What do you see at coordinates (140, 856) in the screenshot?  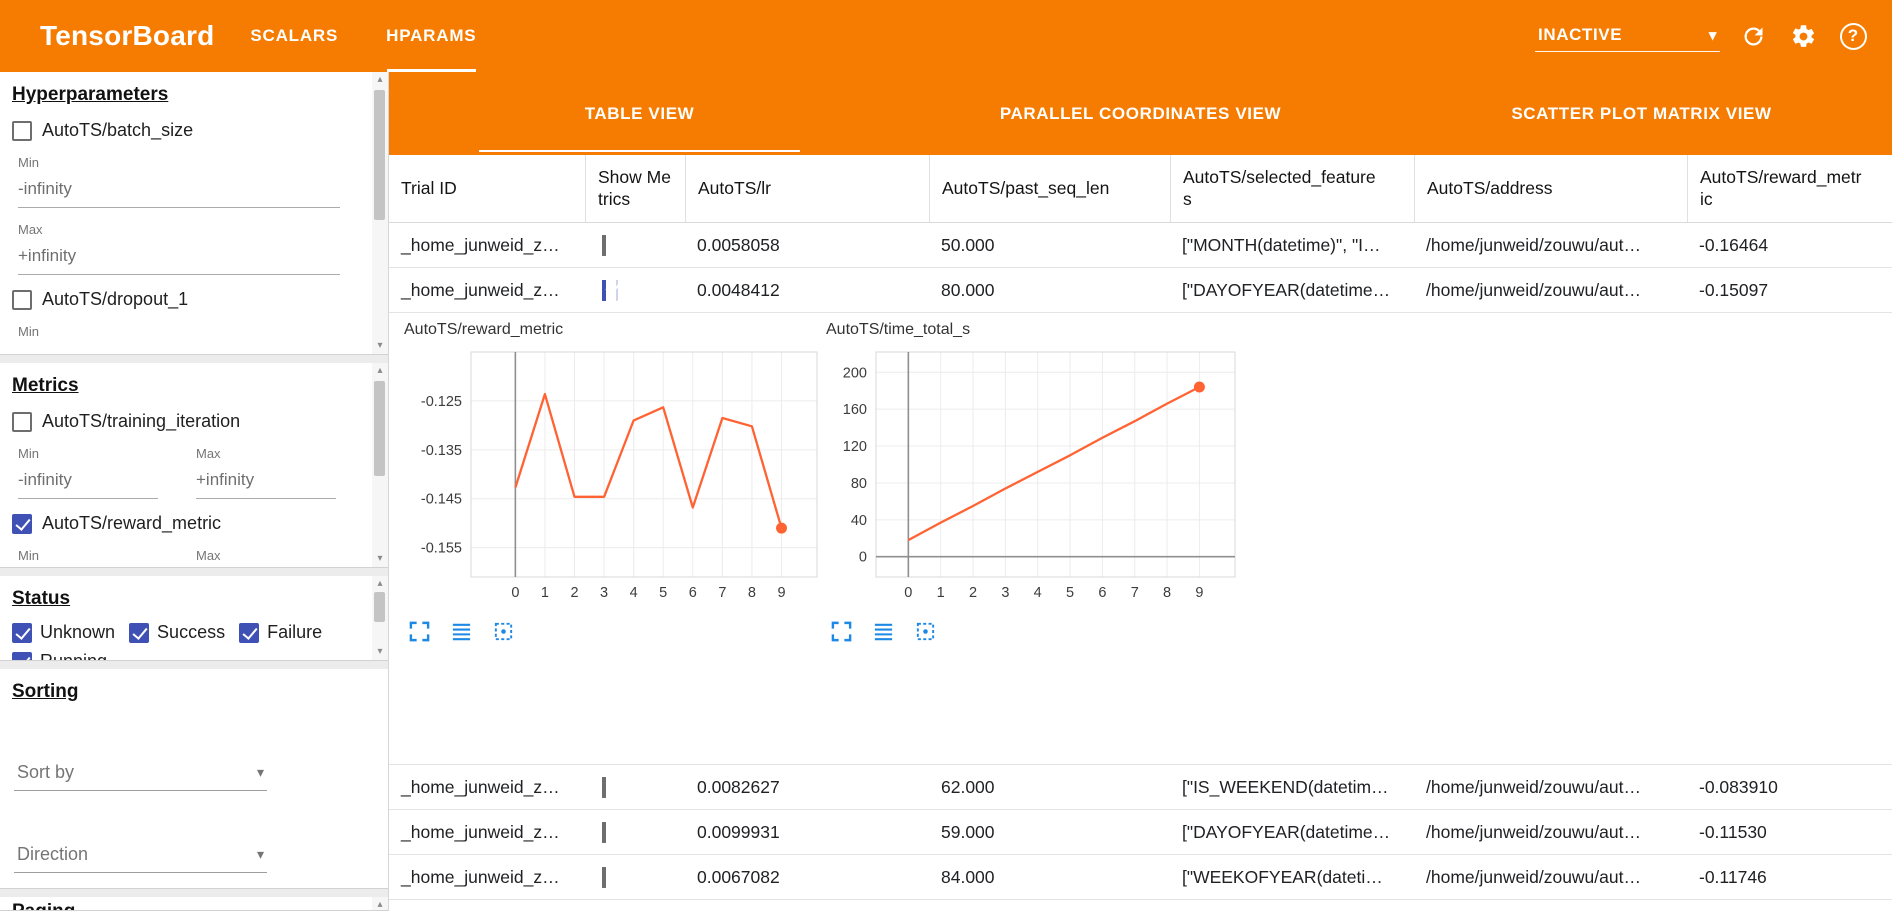 I see `direction-select: Direction ▾` at bounding box center [140, 856].